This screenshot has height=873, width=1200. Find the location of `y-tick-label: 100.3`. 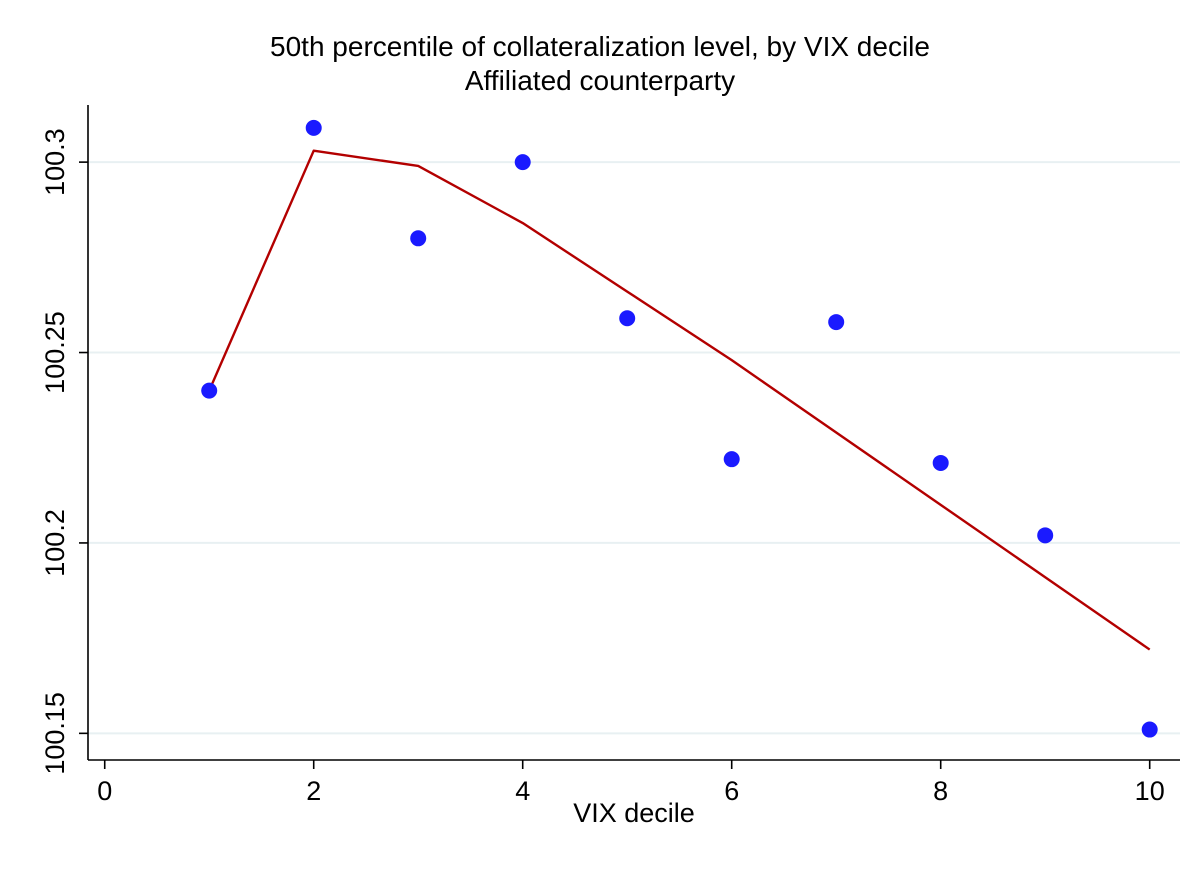

y-tick-label: 100.3 is located at coordinates (55, 162).